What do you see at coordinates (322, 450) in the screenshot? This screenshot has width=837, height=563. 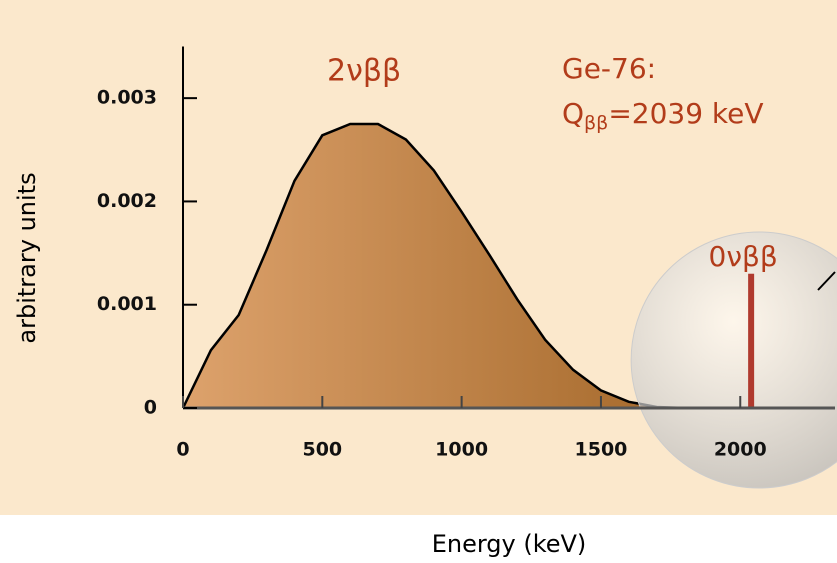 I see `x-tick-label: 500` at bounding box center [322, 450].